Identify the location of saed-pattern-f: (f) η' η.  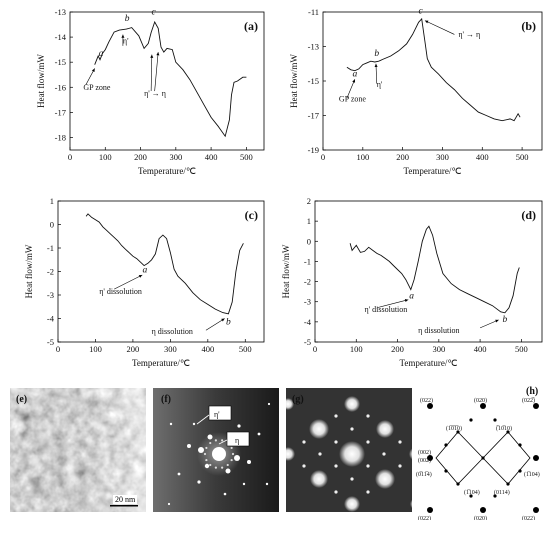
(216, 450).